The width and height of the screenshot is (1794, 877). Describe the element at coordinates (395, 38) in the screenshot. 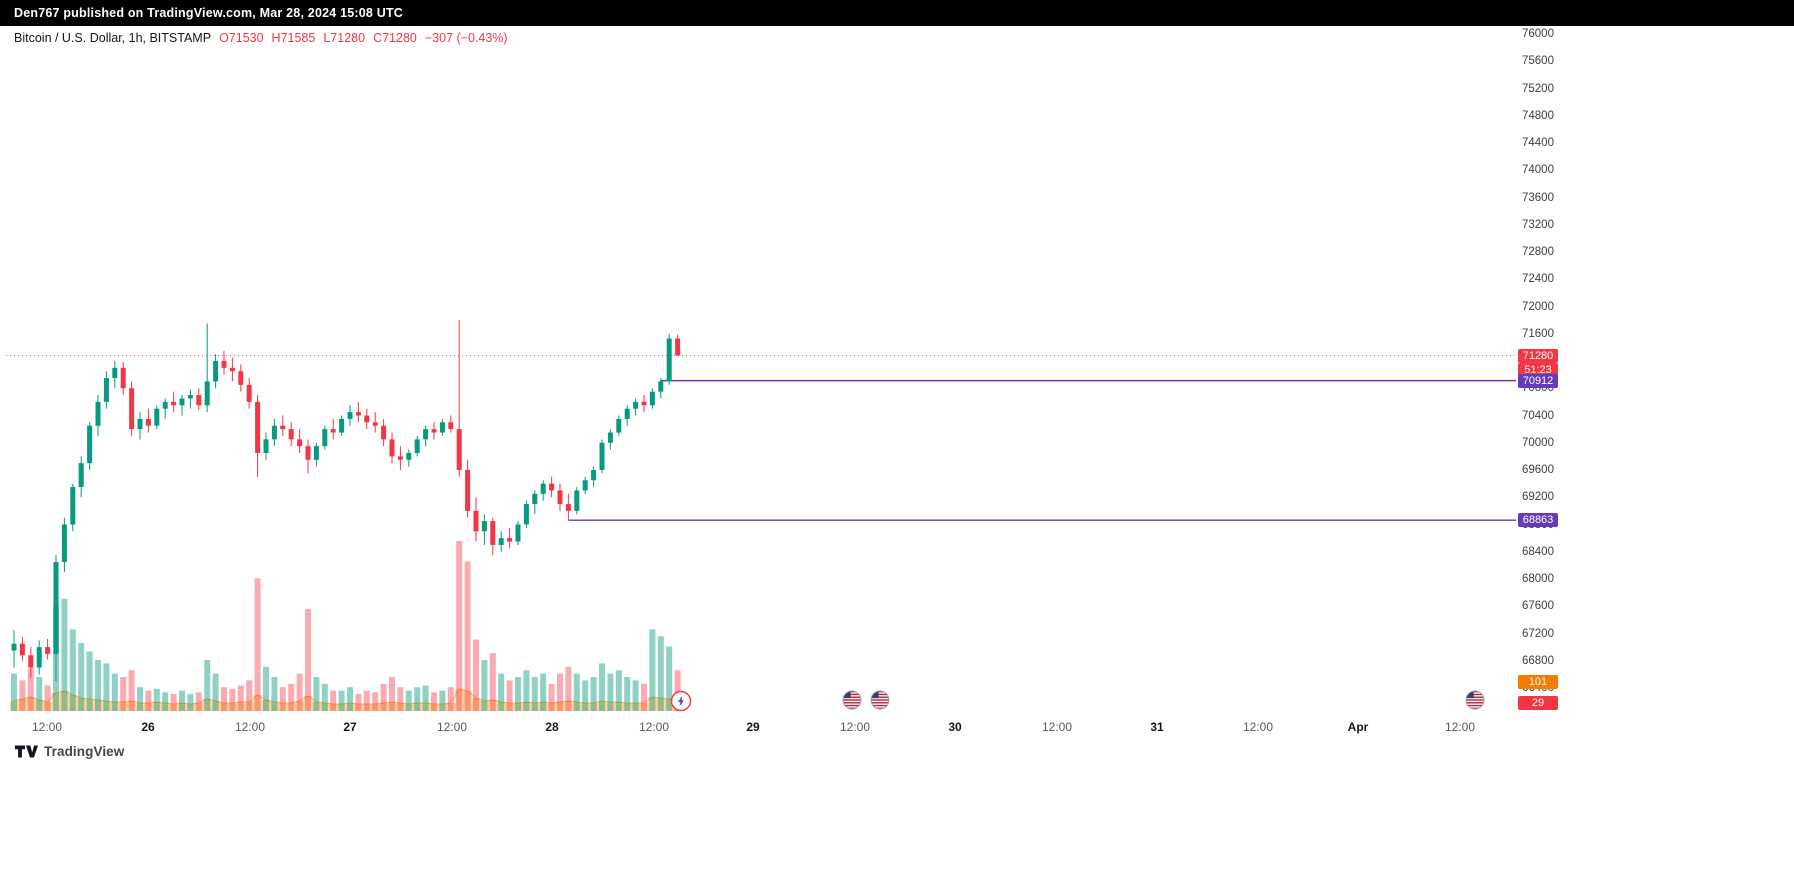

I see `ohlc-close: C71280` at that location.